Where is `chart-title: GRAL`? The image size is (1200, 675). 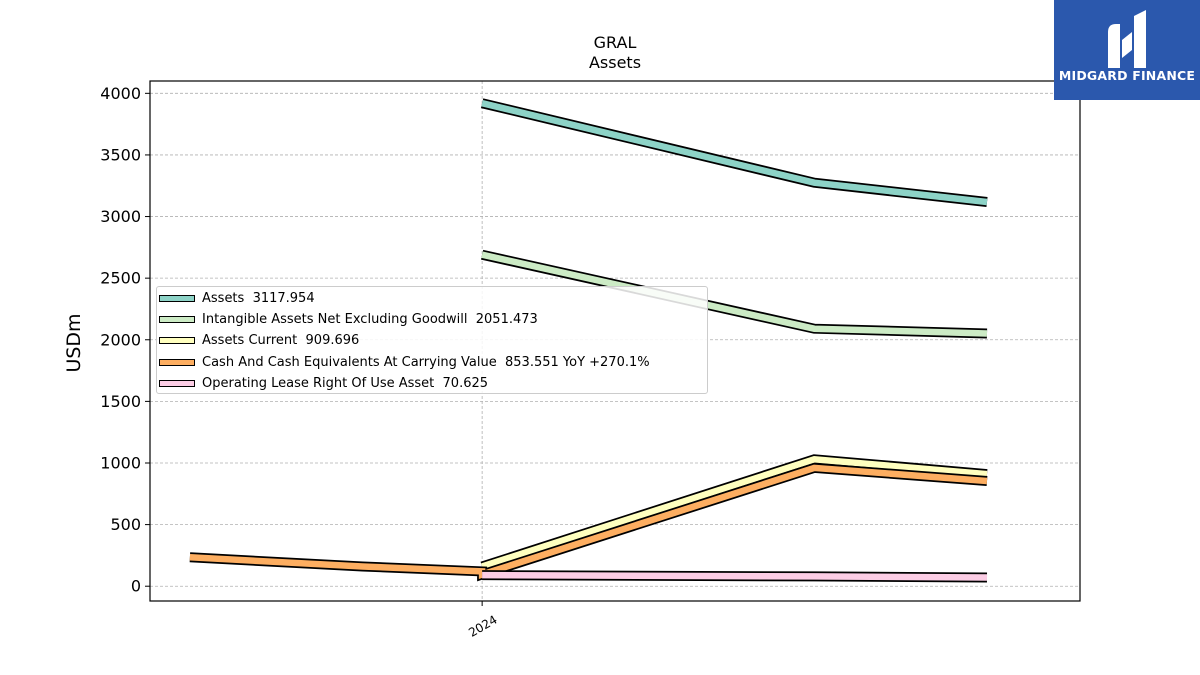
chart-title: GRAL is located at coordinates (615, 42).